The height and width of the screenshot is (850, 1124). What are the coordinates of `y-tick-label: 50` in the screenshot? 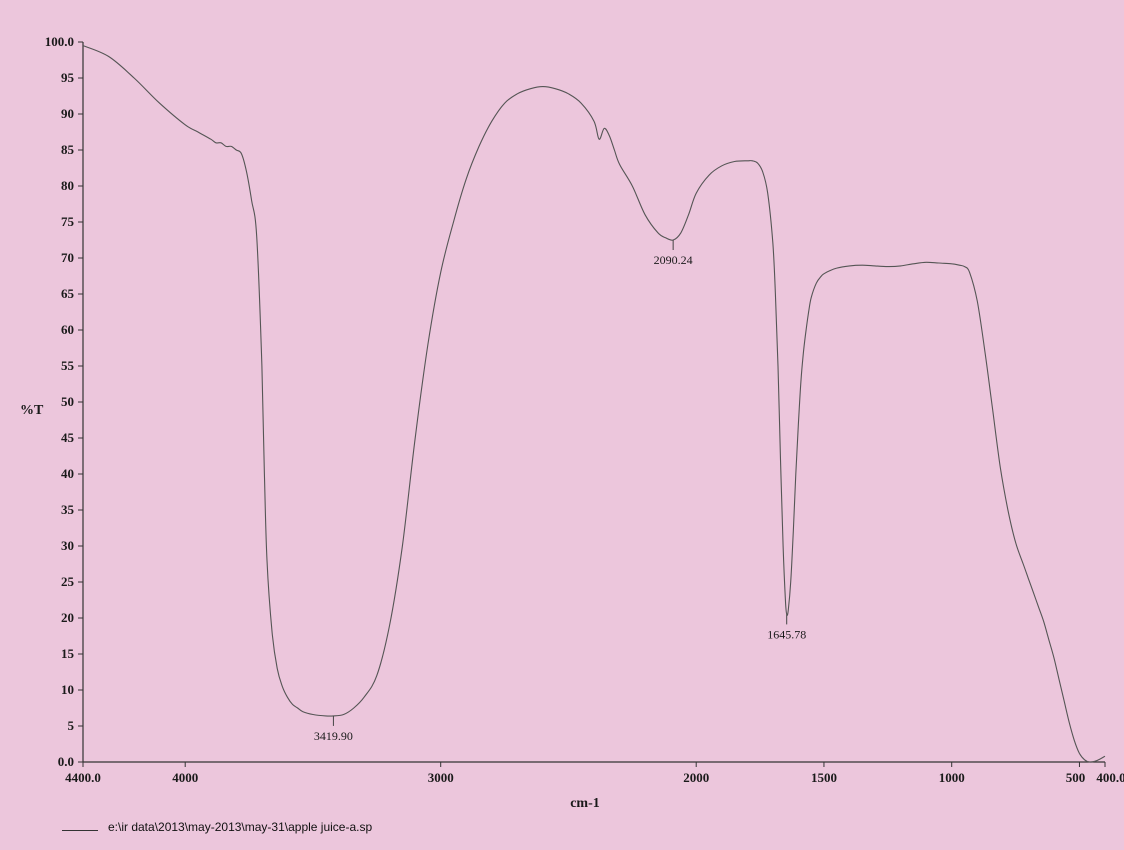 It's located at (67, 401).